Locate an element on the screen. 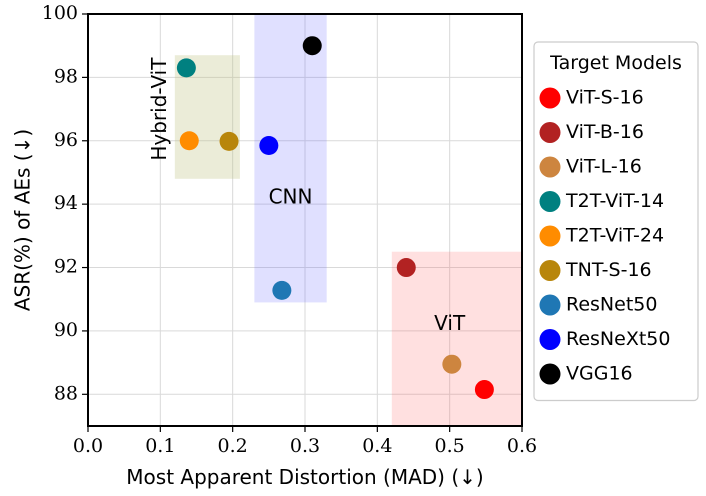 The image size is (706, 496). legend-label: T2T-ViT-14 is located at coordinates (614, 201).